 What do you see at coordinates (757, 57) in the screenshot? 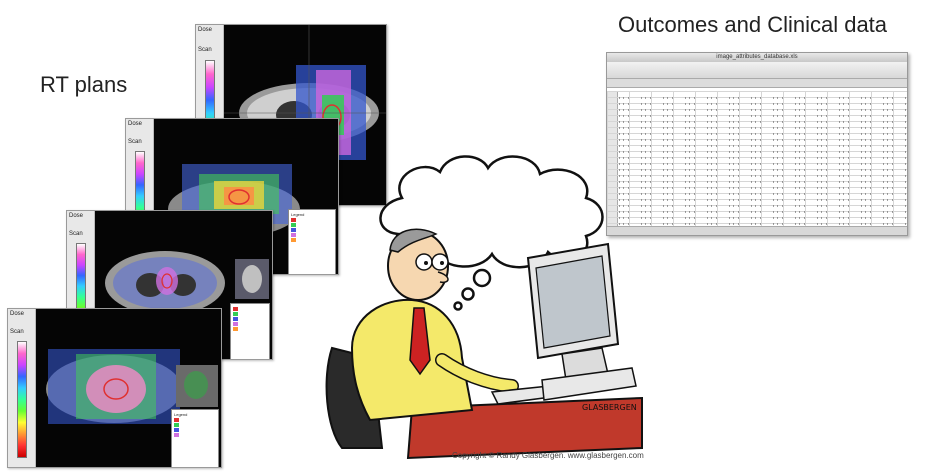
I see `spreadsheet-title: image_attributes_database.xls` at bounding box center [757, 57].